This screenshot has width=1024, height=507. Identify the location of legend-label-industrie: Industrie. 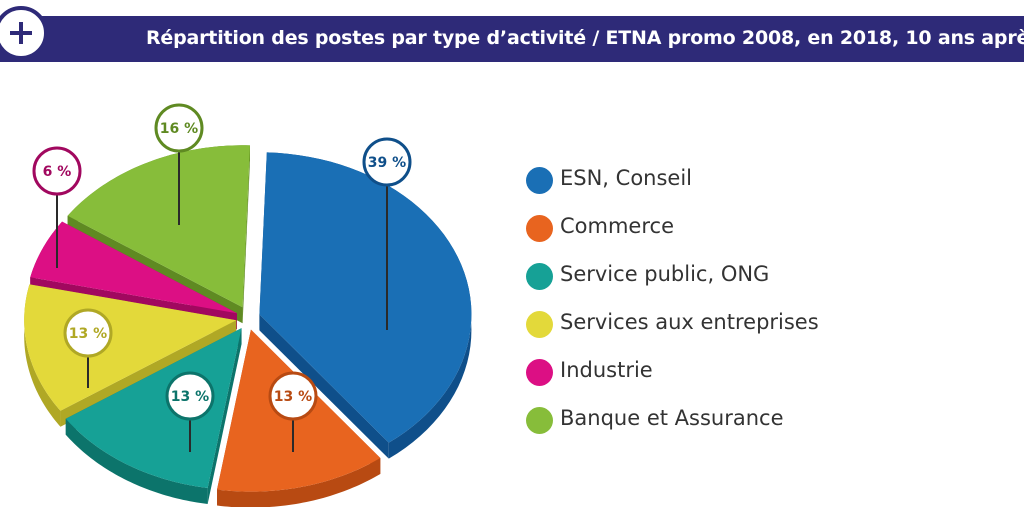
(606, 370).